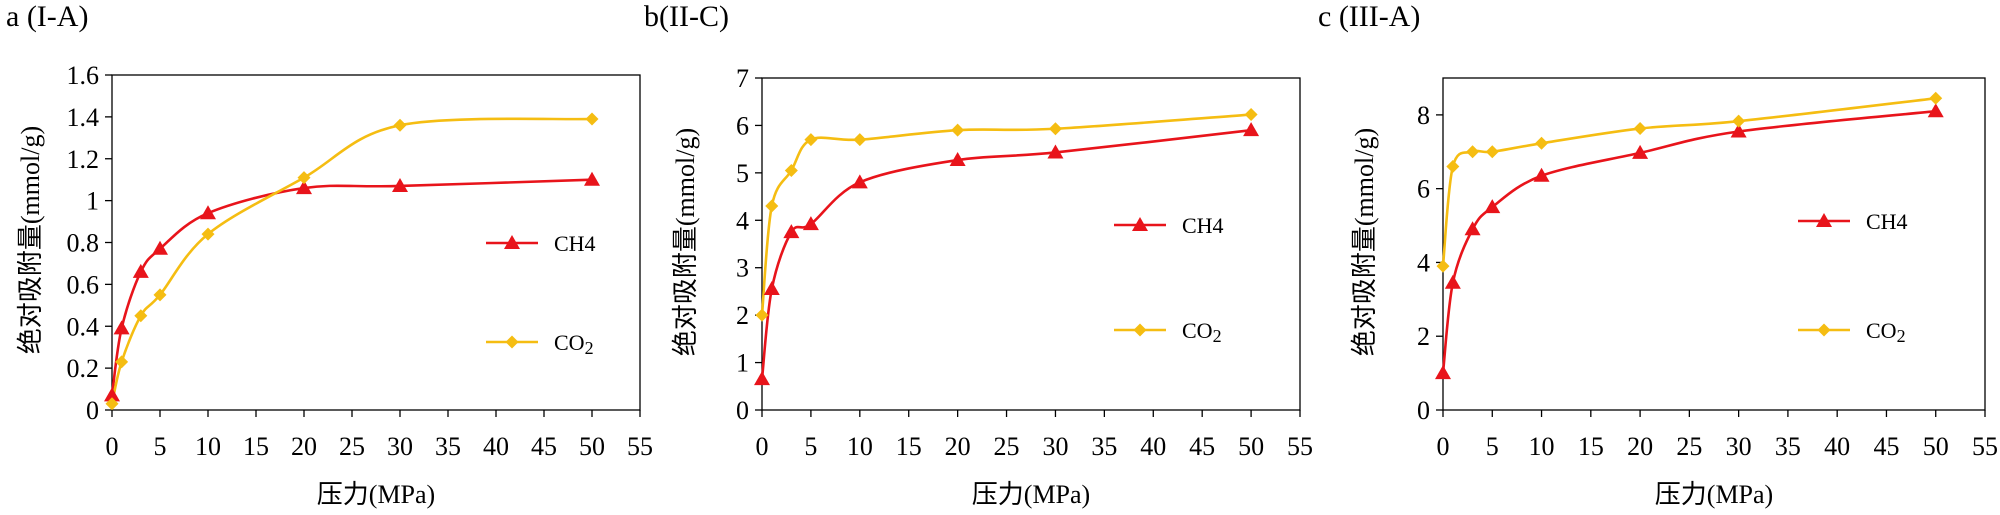 The height and width of the screenshot is (515, 2000). What do you see at coordinates (762, 446) in the screenshot?
I see `chart-b-x-tick-label: 0` at bounding box center [762, 446].